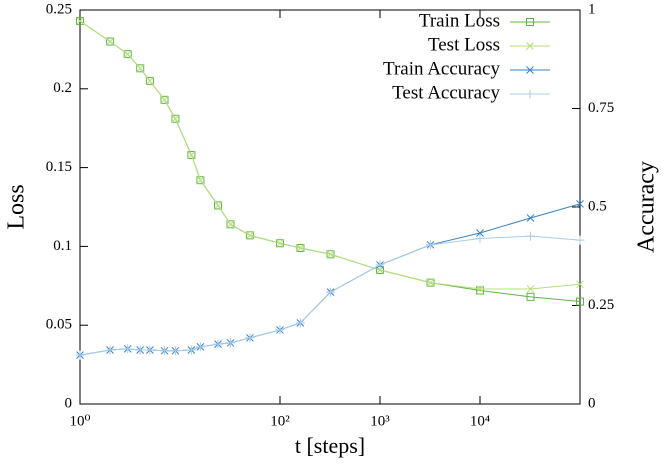 Image resolution: width=664 pixels, height=465 pixels. Describe the element at coordinates (601, 108) in the screenshot. I see `y2-tick-label: 0.75` at that location.